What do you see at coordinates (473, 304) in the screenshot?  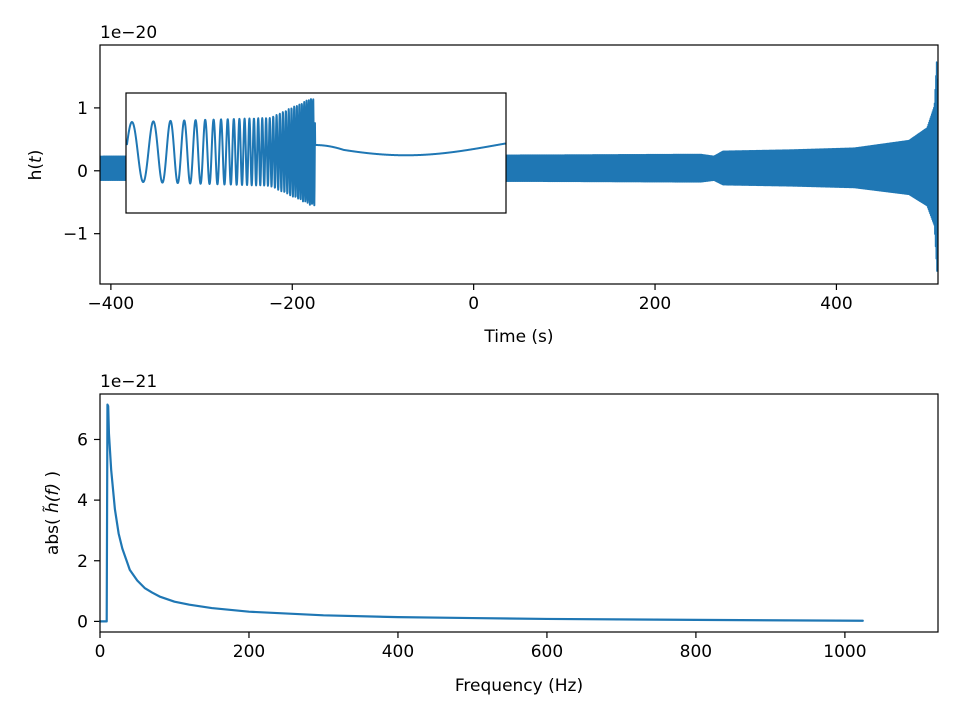 I see `time-x-tick-label: 0` at bounding box center [473, 304].